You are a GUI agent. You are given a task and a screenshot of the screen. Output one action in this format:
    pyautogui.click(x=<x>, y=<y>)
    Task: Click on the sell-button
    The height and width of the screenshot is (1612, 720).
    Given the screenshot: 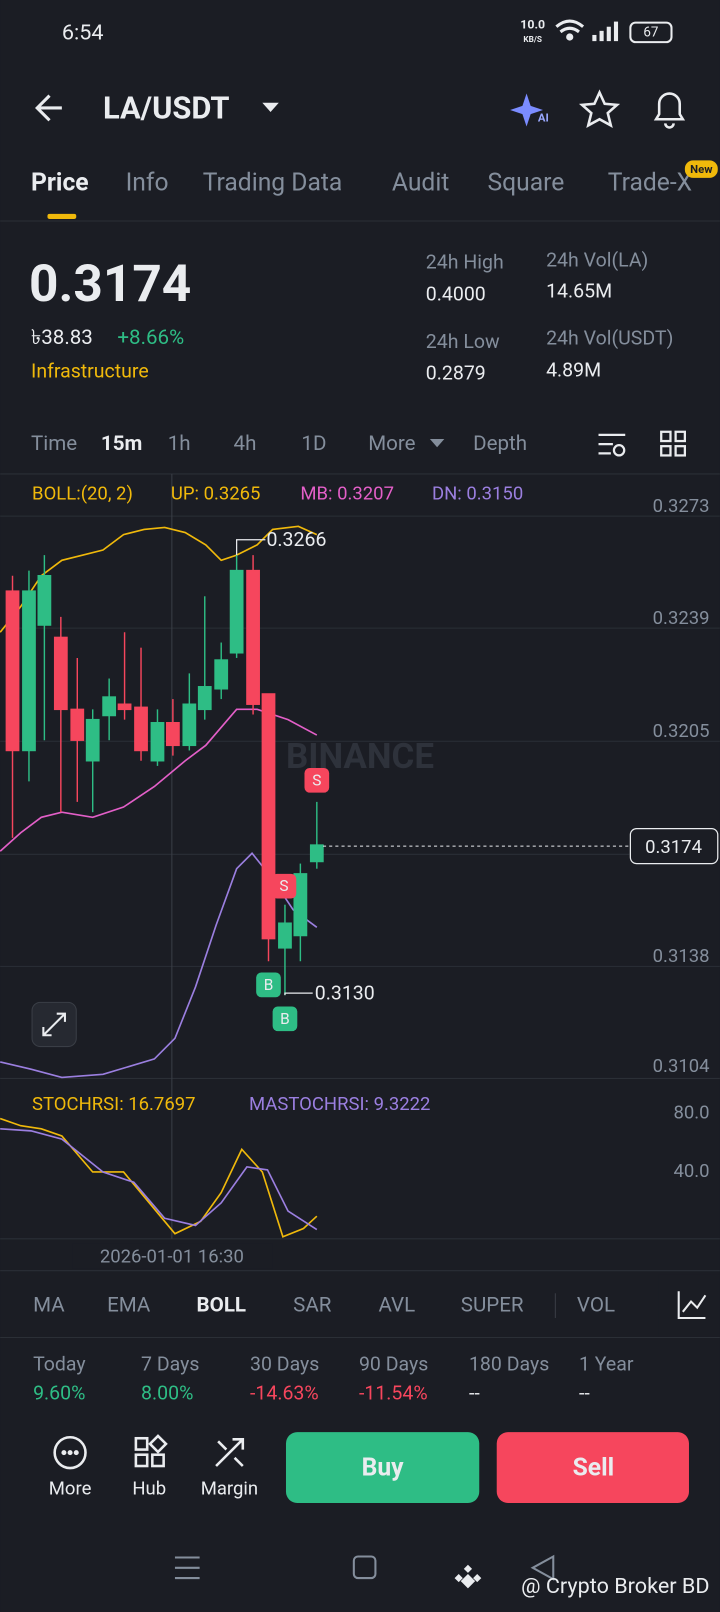 What is the action you would take?
    pyautogui.click(x=592, y=1468)
    